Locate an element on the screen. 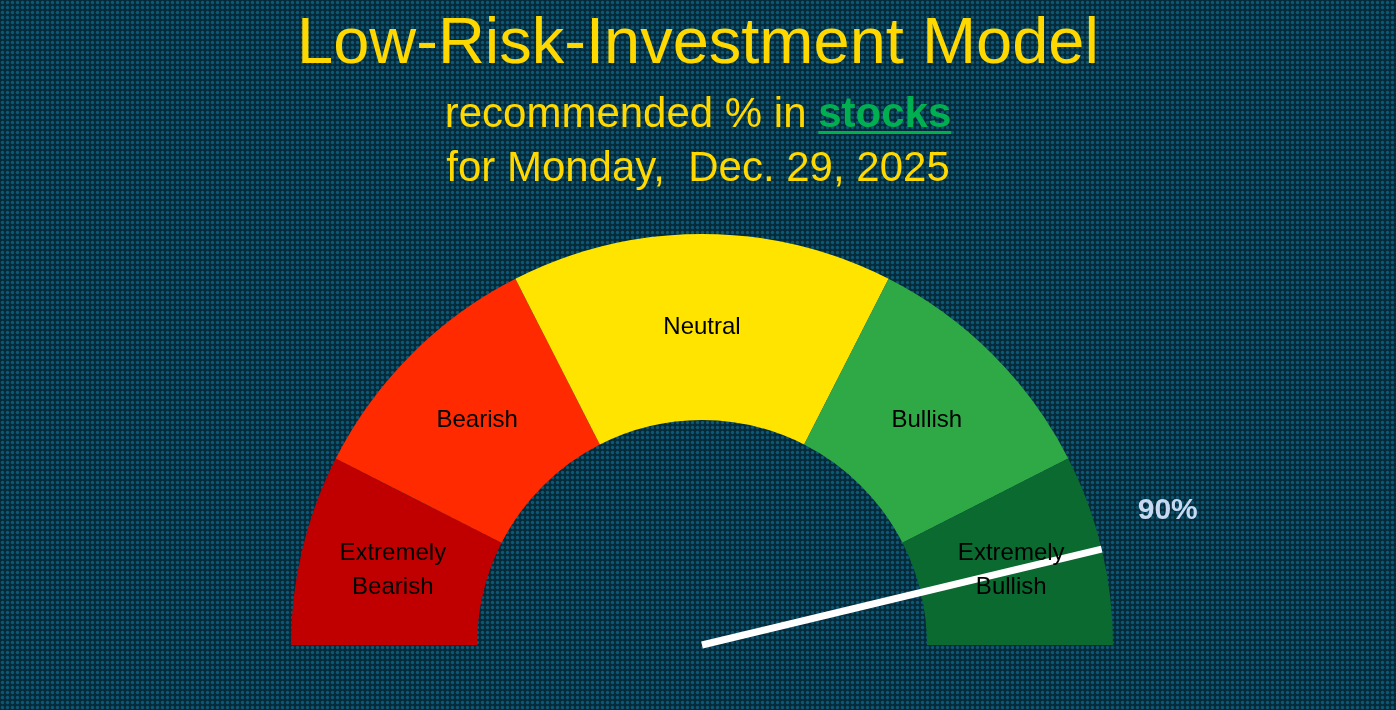 The height and width of the screenshot is (710, 1396). chart-subtitle: recommended % in stocks for Monday, Dec. 29, 2025 is located at coordinates (698, 139).